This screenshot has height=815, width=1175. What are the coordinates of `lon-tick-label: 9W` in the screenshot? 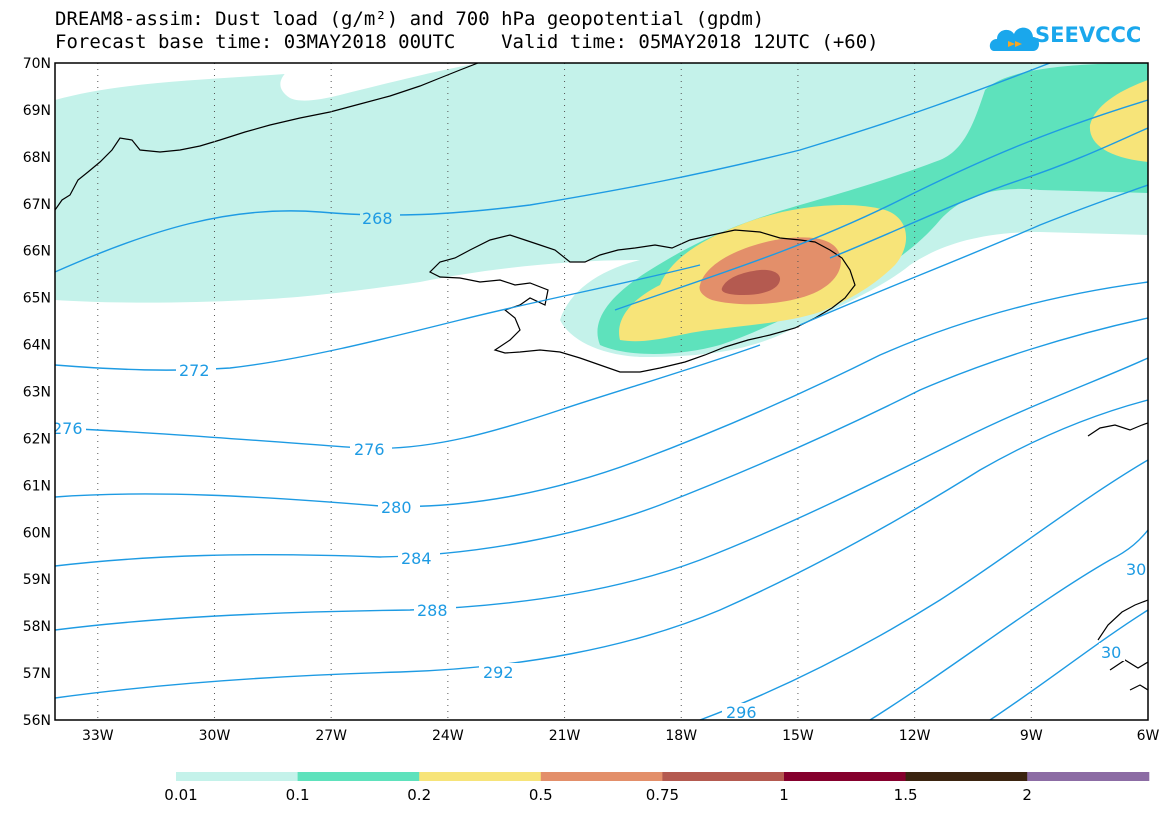 It's located at (1031, 736).